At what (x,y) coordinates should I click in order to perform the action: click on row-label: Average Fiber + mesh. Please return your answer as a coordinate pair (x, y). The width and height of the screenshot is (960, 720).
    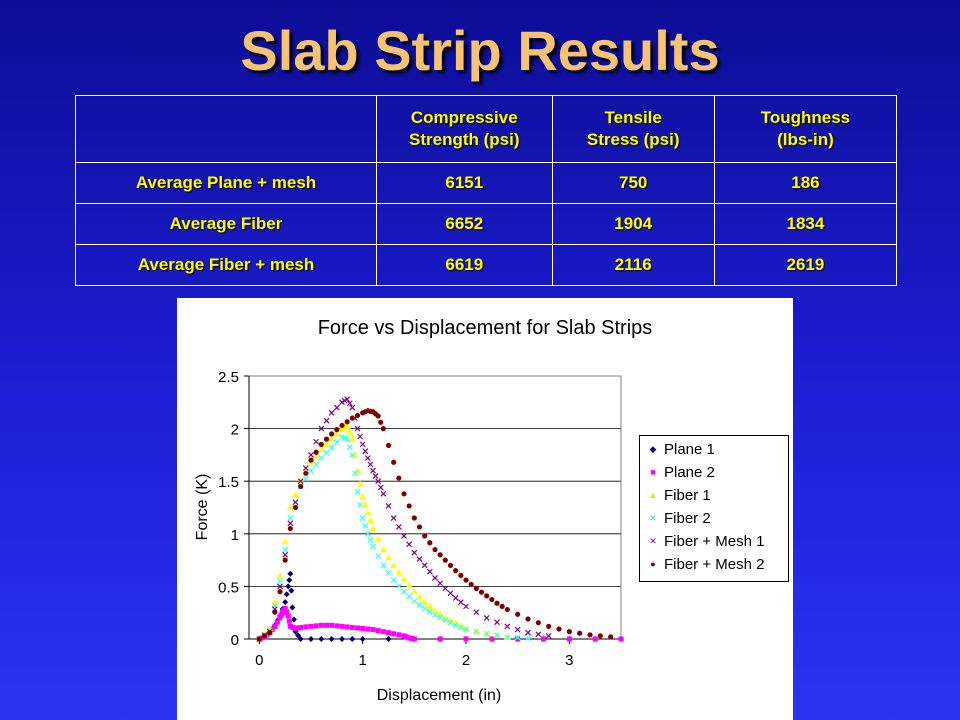
    Looking at the image, I should click on (226, 265).